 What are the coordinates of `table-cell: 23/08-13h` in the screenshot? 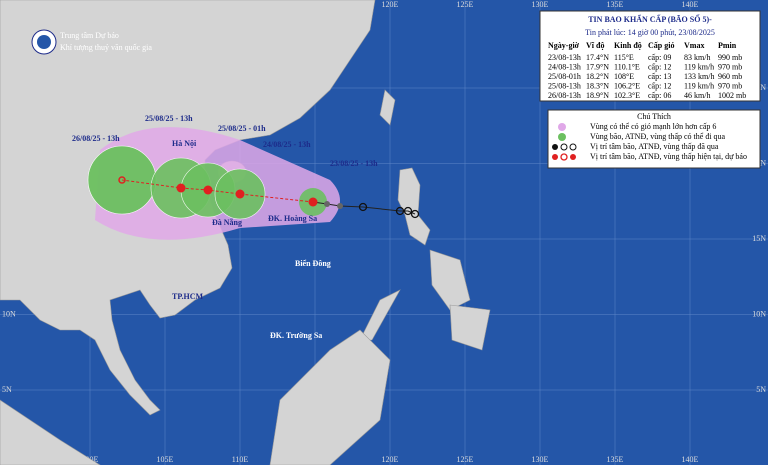 It's located at (564, 57).